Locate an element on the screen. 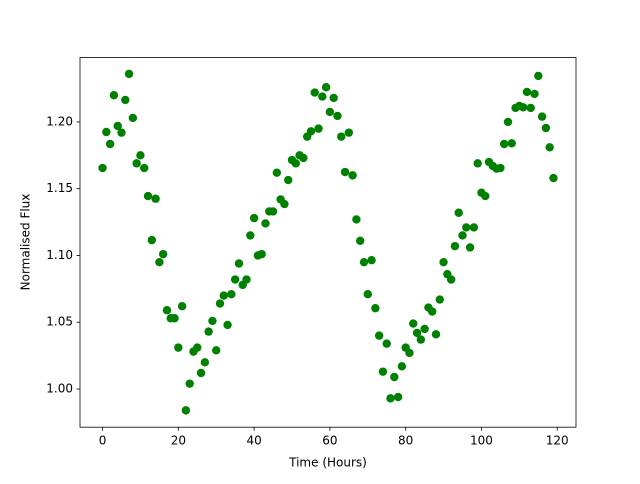 Image resolution: width=640 pixels, height=484 pixels. y-tick-label: 1.10 is located at coordinates (59, 255).